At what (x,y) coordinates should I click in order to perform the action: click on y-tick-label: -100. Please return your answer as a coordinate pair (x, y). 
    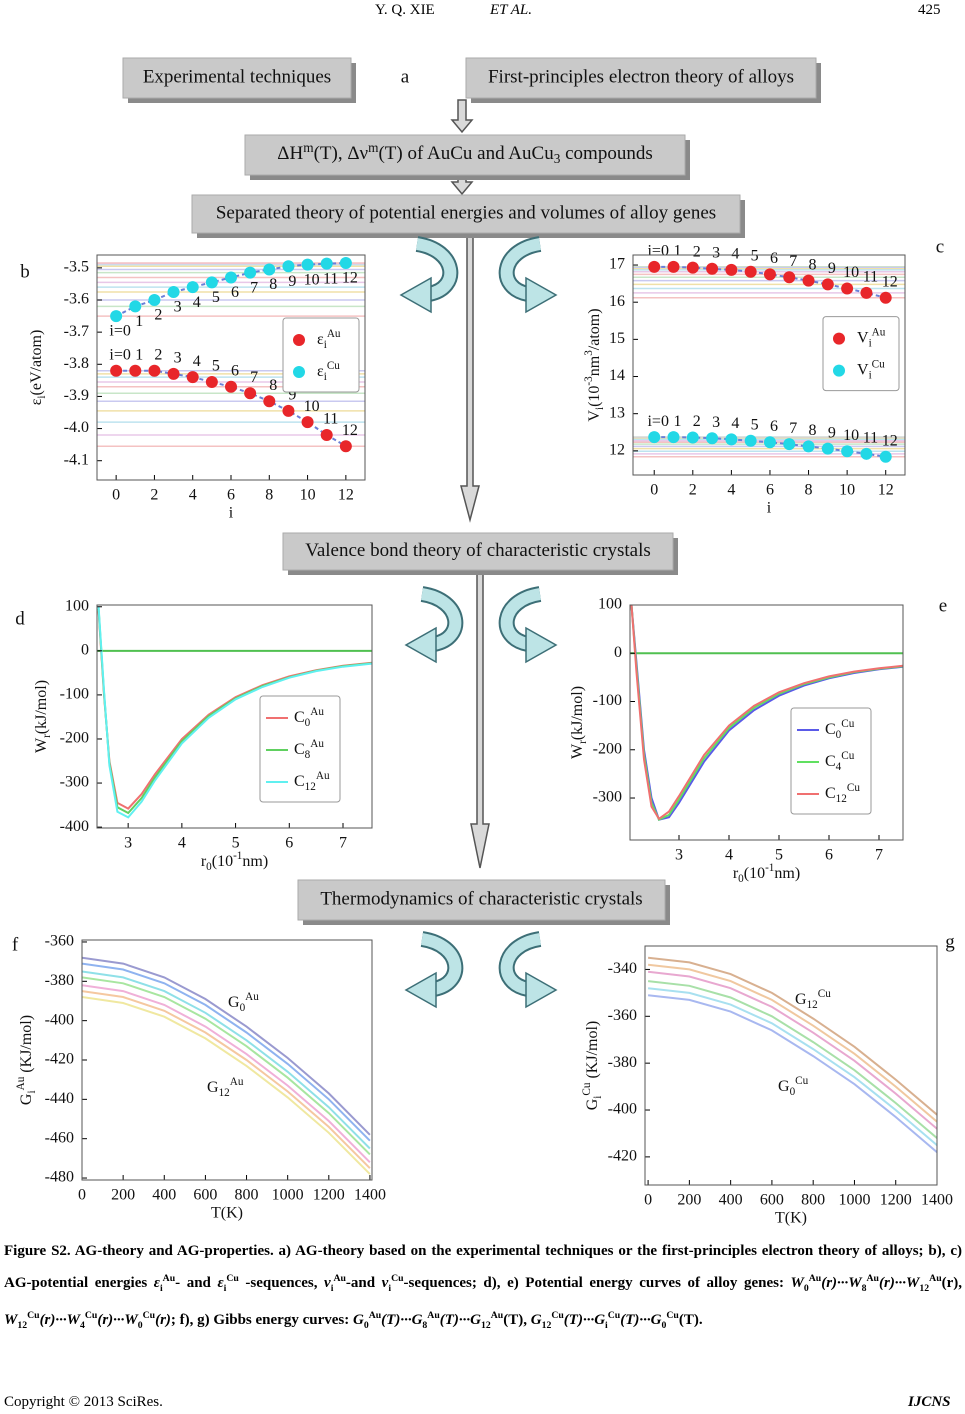
    Looking at the image, I should click on (74, 694).